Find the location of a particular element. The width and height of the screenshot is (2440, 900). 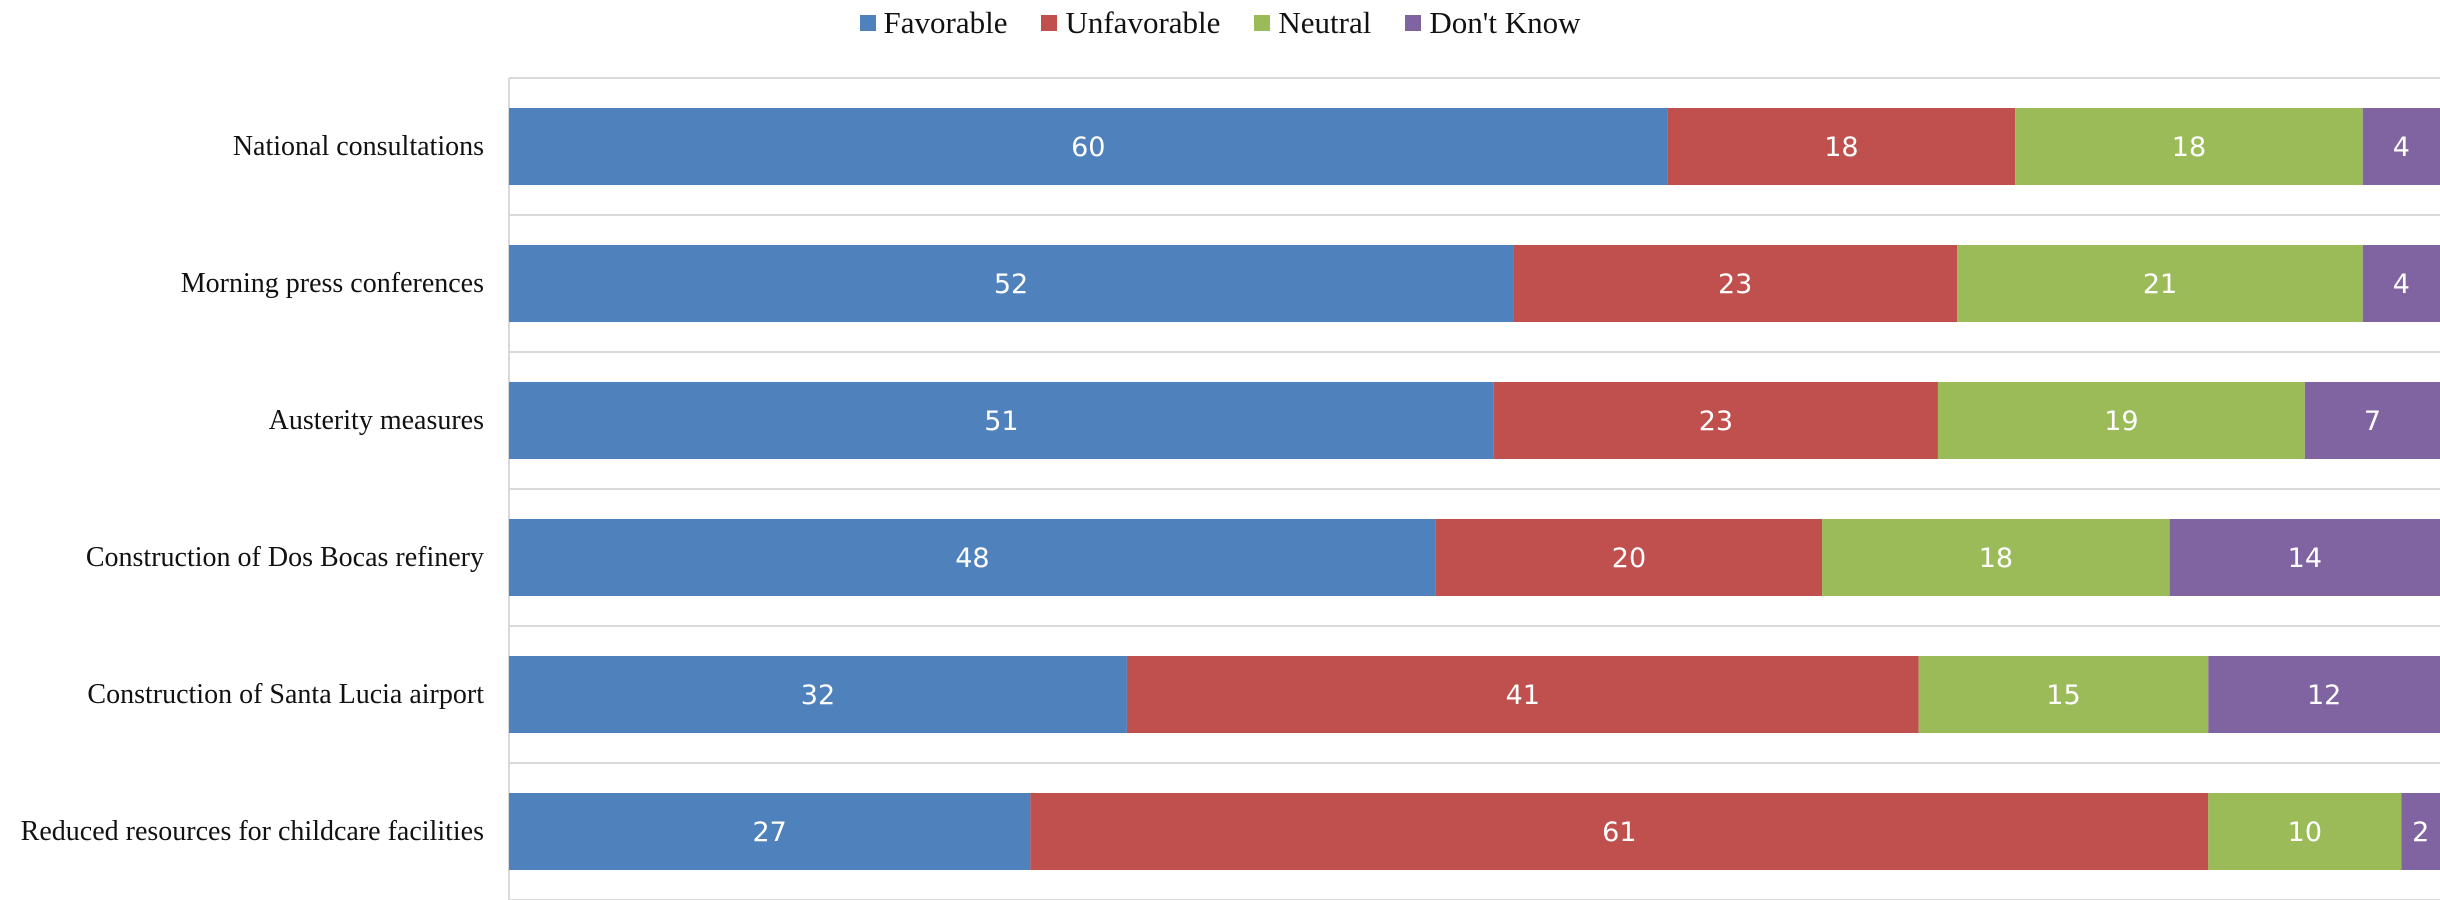

bar-unfavorable-construction-of-dos-bocas-refinery is located at coordinates (1629, 557).